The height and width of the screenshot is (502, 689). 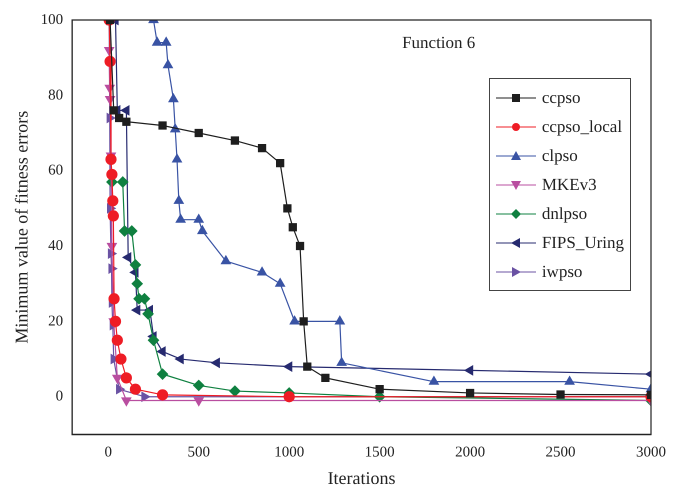 What do you see at coordinates (56, 321) in the screenshot?
I see `y-tick-label: 20` at bounding box center [56, 321].